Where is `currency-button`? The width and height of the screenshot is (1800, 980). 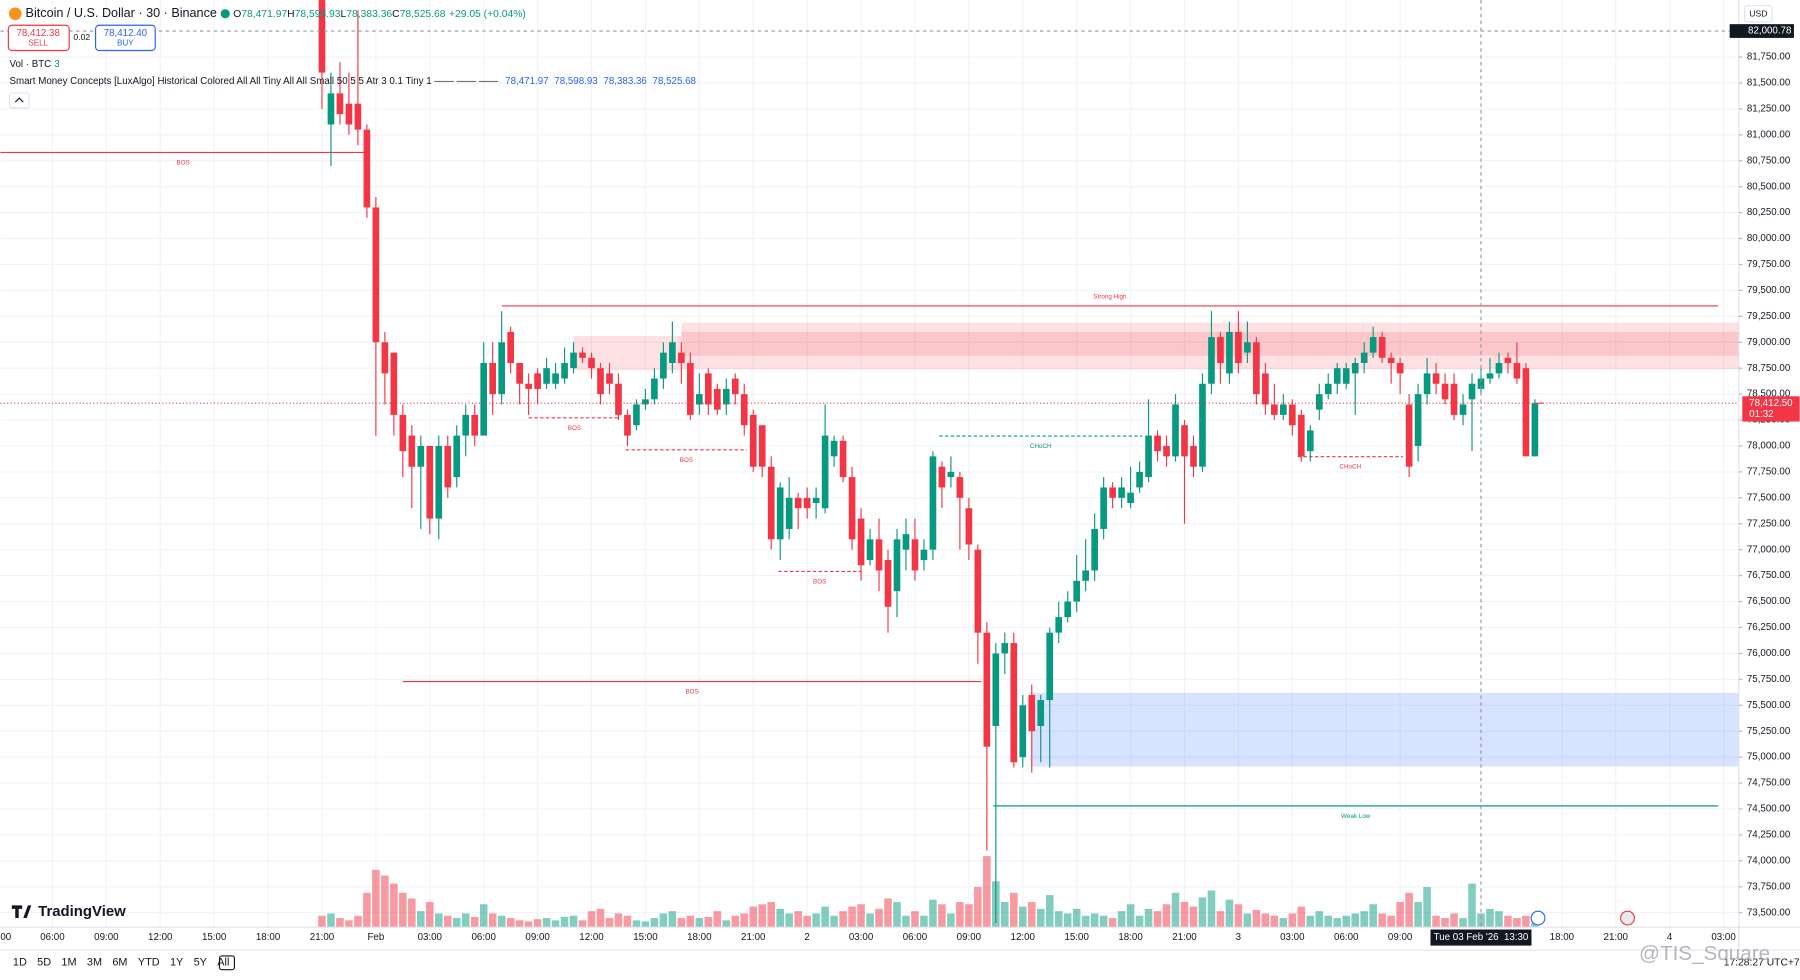
currency-button is located at coordinates (1758, 14).